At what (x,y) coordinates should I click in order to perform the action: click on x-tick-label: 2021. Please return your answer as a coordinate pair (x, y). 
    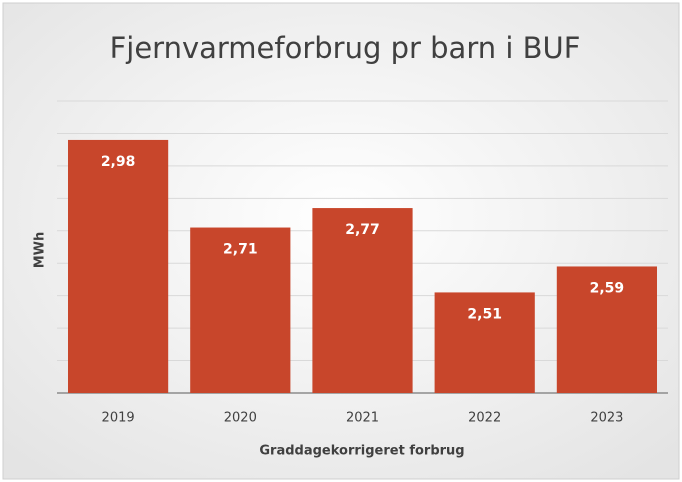
    Looking at the image, I should click on (362, 418).